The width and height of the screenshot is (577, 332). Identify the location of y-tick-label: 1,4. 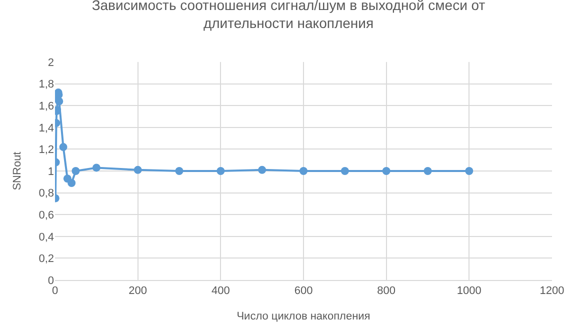
(46, 128).